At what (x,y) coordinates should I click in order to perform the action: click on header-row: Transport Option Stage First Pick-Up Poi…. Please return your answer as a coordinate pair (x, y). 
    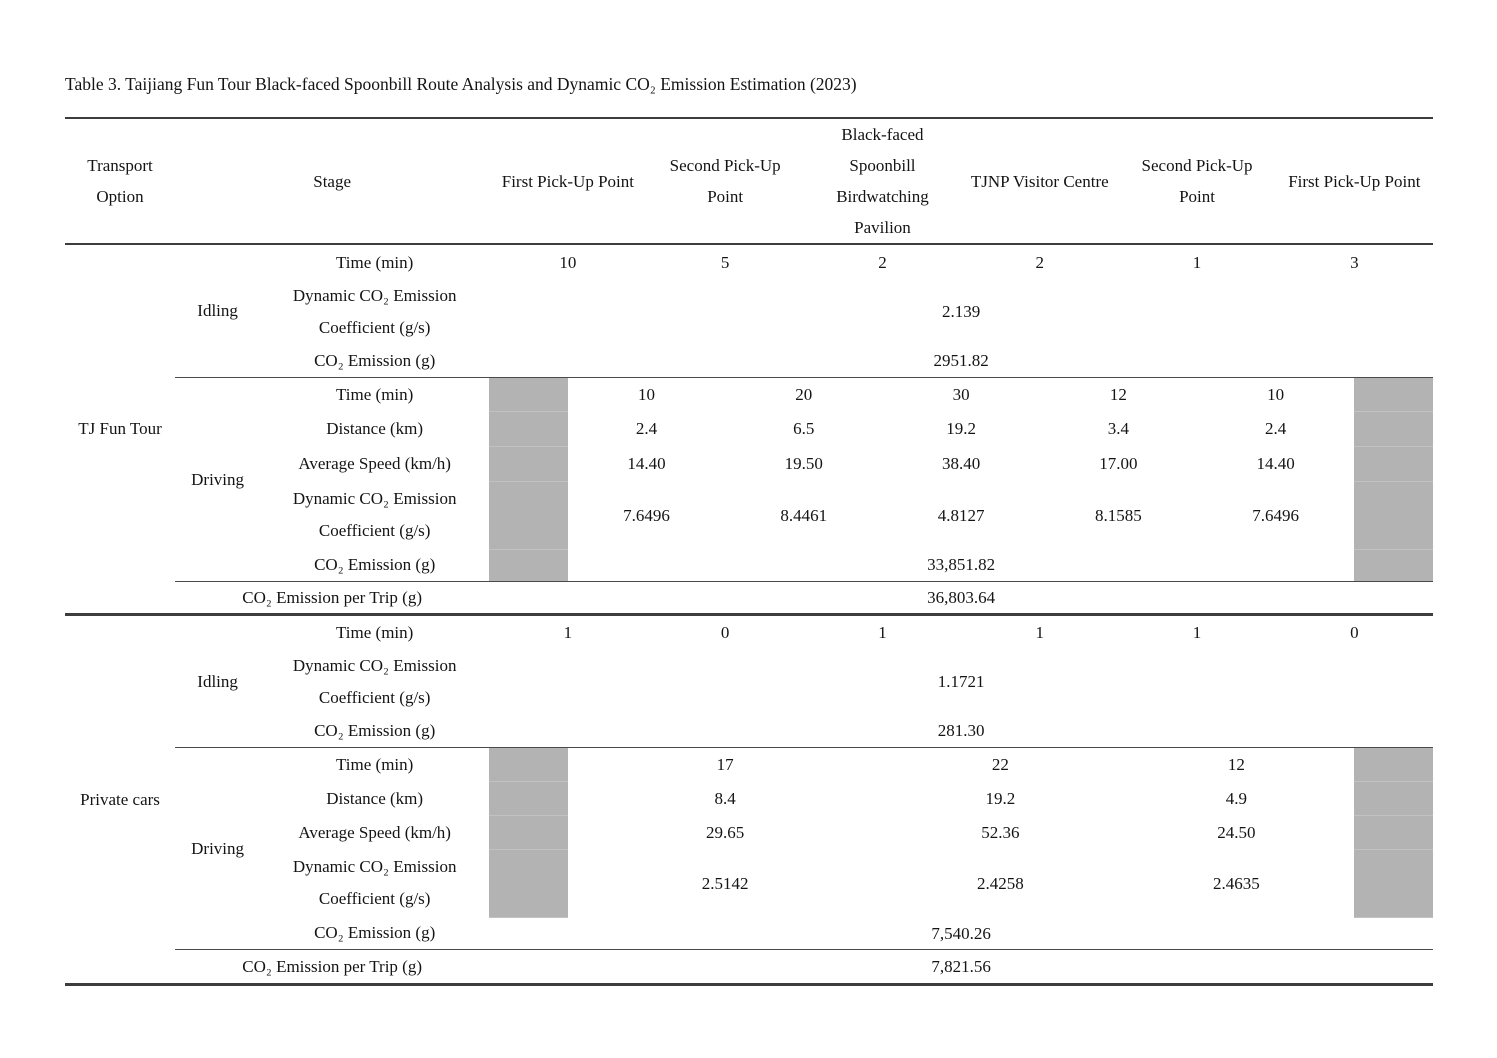
    Looking at the image, I should click on (749, 181).